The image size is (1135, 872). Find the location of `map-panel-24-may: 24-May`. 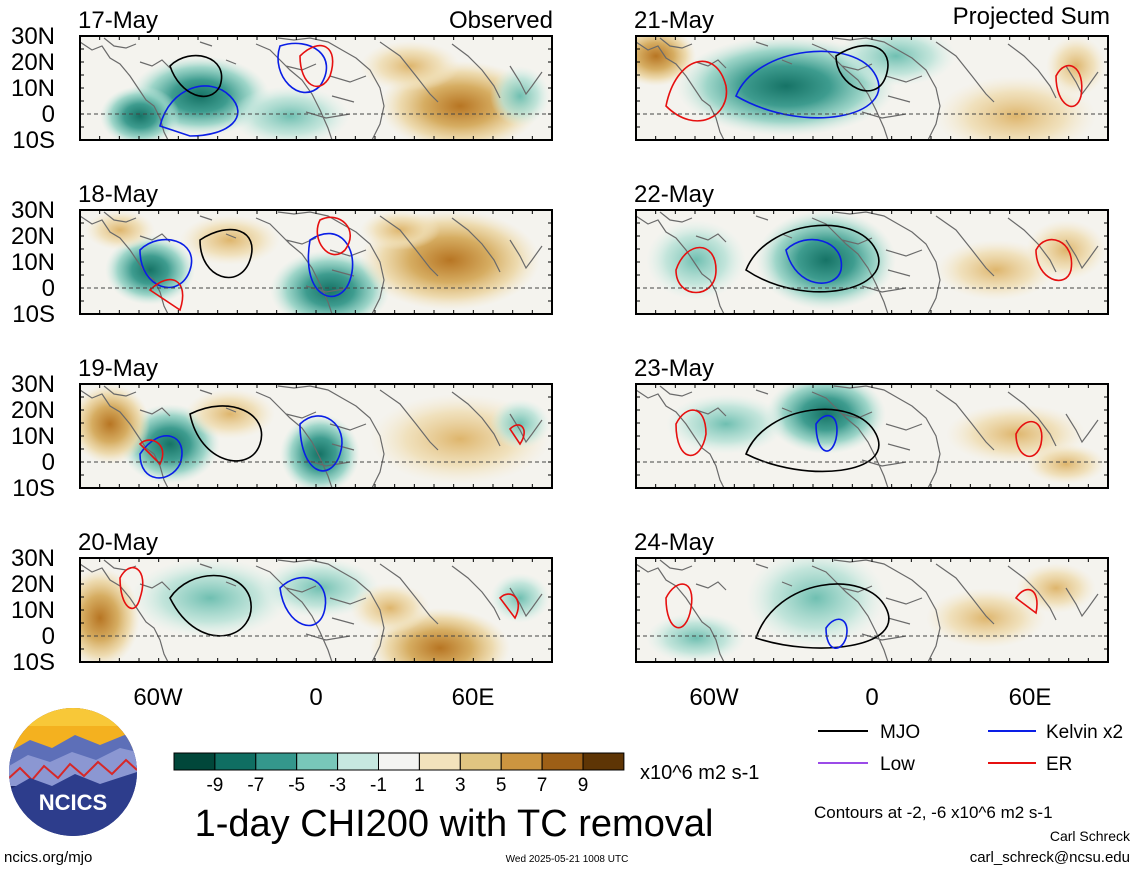

map-panel-24-may: 24-May is located at coordinates (871, 596).